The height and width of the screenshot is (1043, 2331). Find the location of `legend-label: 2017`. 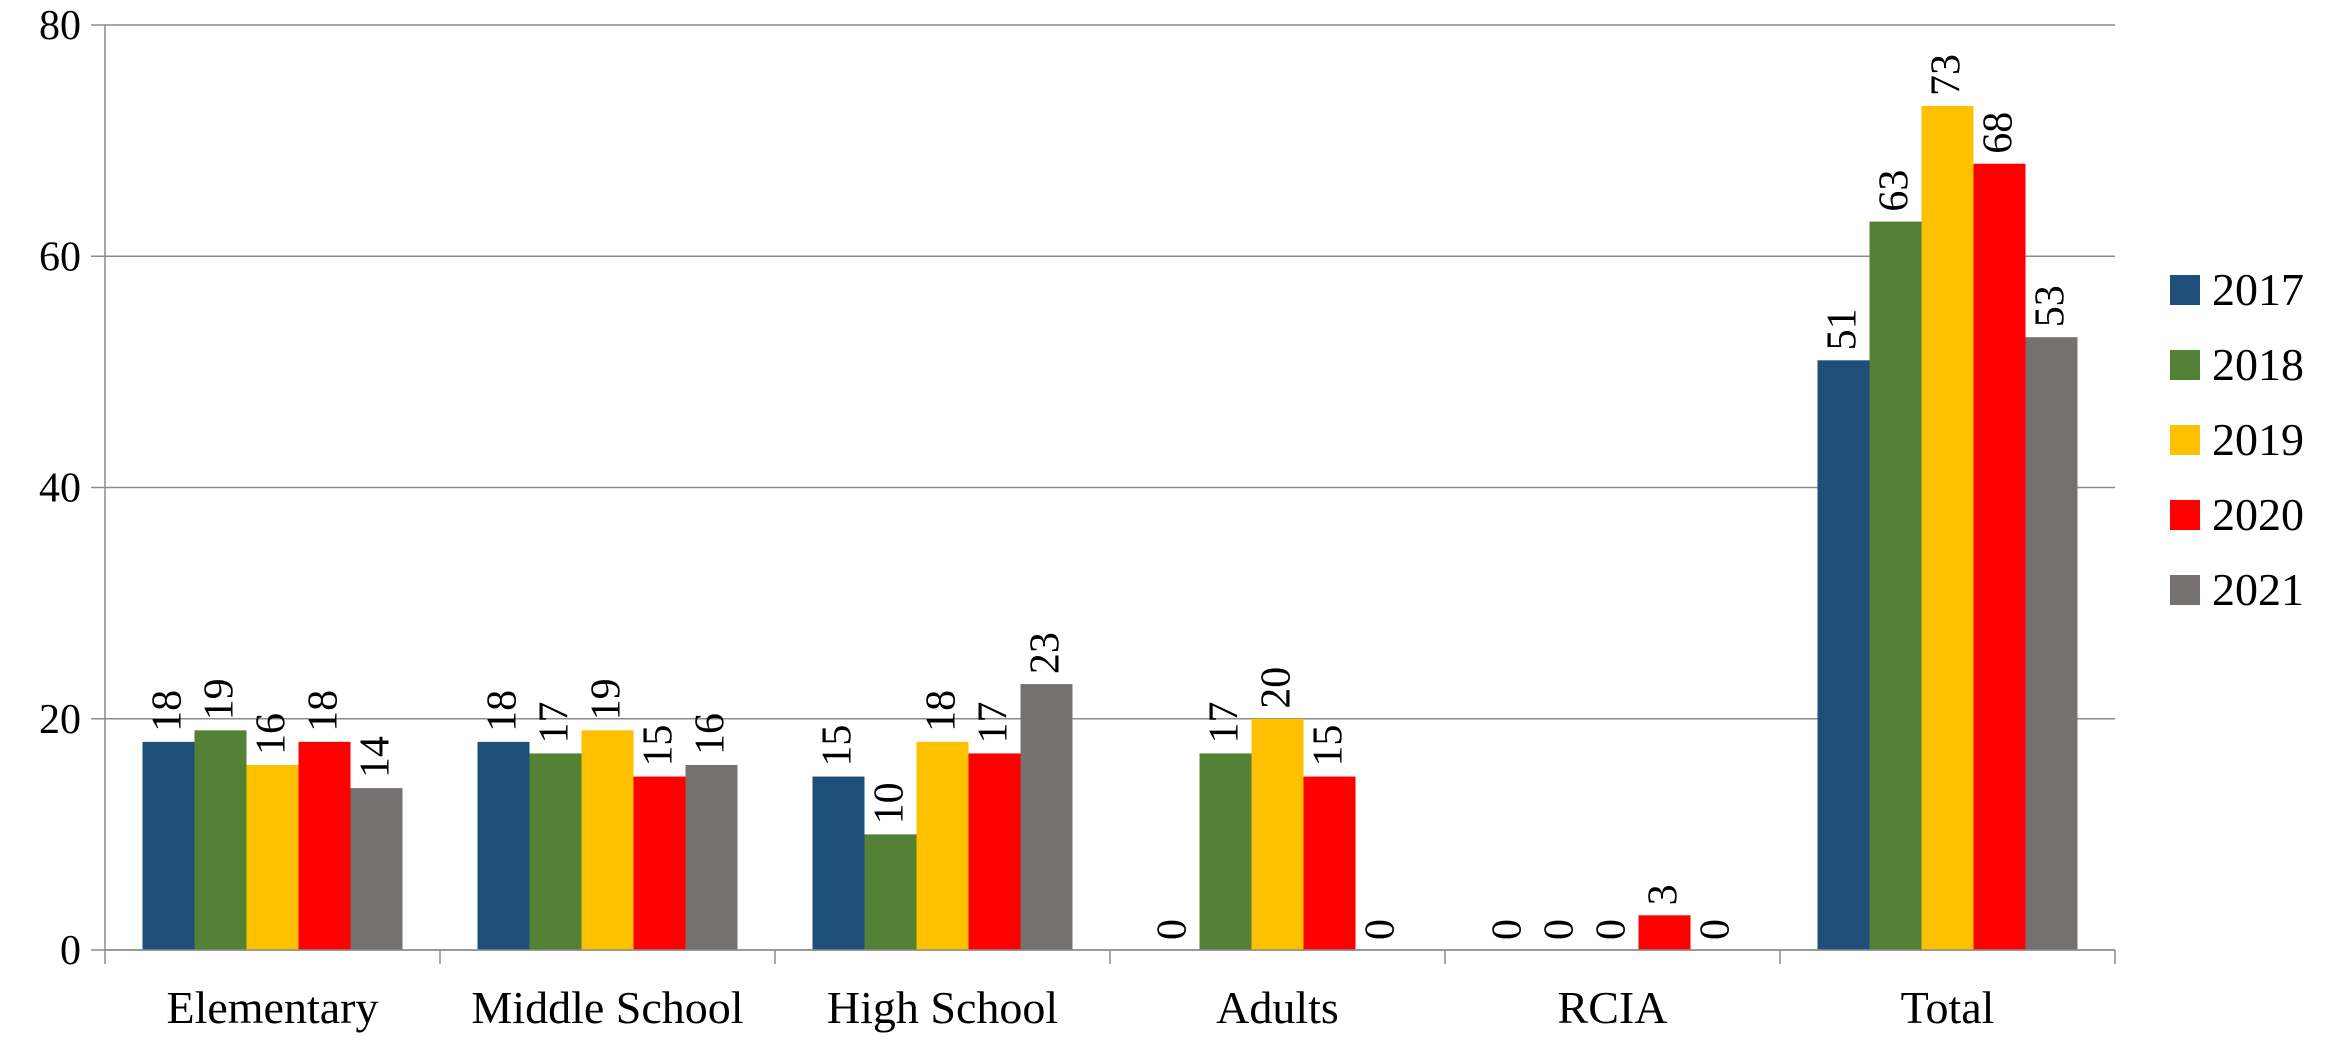

legend-label: 2017 is located at coordinates (2258, 289).